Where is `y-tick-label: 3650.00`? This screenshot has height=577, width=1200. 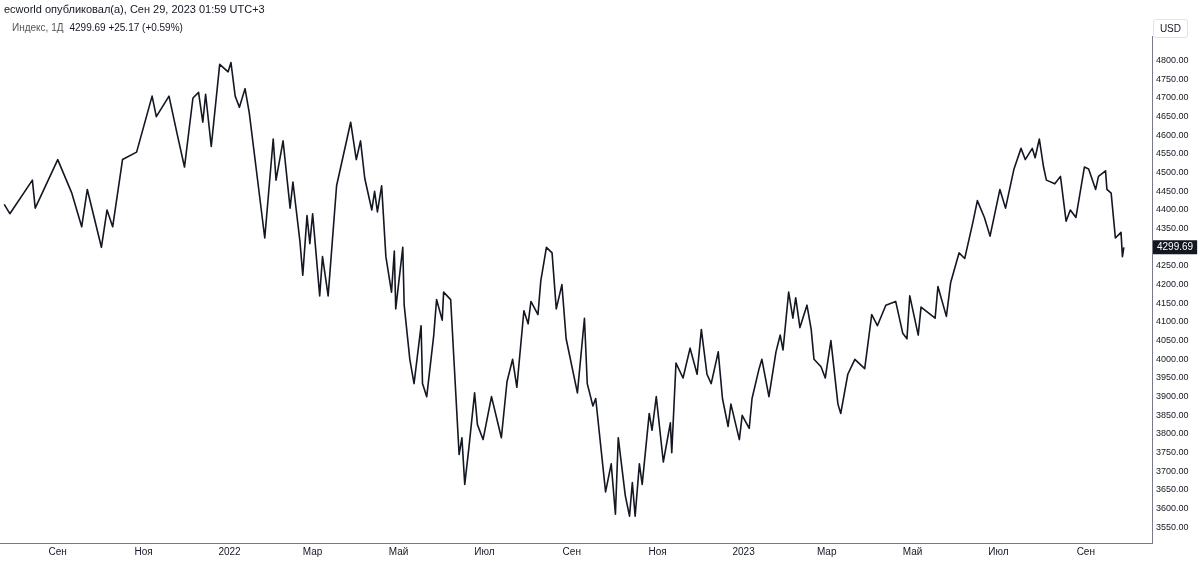 y-tick-label: 3650.00 is located at coordinates (1172, 489).